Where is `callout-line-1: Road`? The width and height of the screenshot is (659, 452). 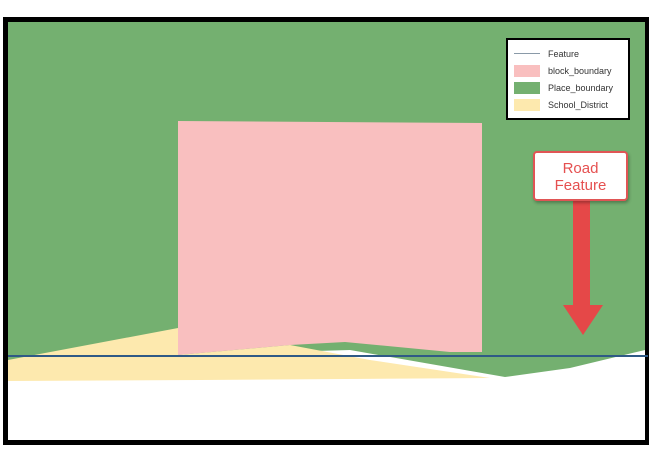
callout-line-1: Road is located at coordinates (580, 168).